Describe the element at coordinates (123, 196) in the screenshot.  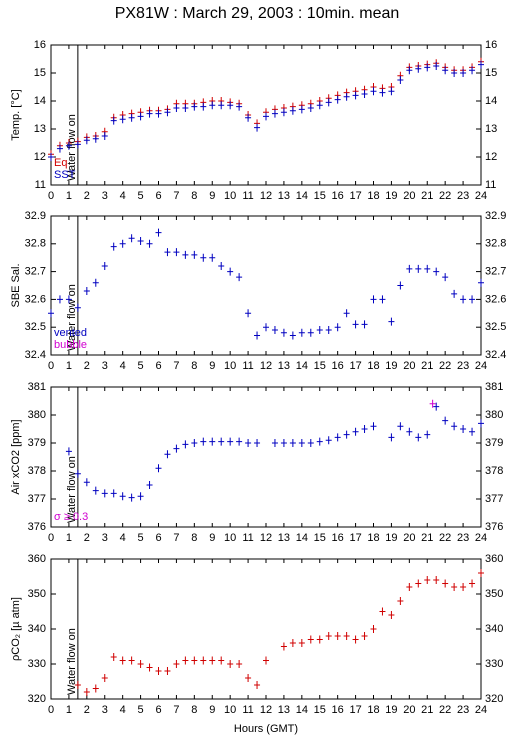
I see `x-tick-label: 4` at that location.